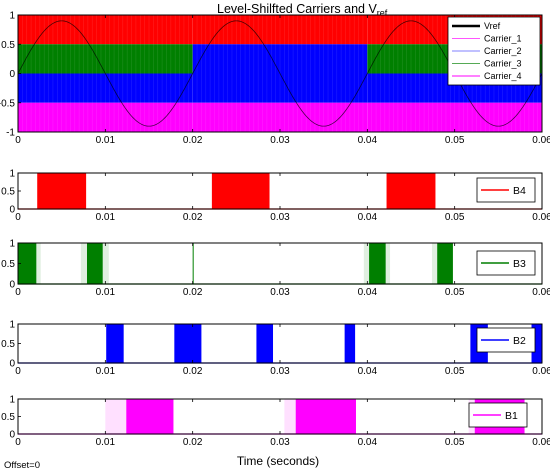 This screenshot has height=473, width=550. Describe the element at coordinates (503, 64) in the screenshot. I see `legend-label: Carrier_3` at that location.